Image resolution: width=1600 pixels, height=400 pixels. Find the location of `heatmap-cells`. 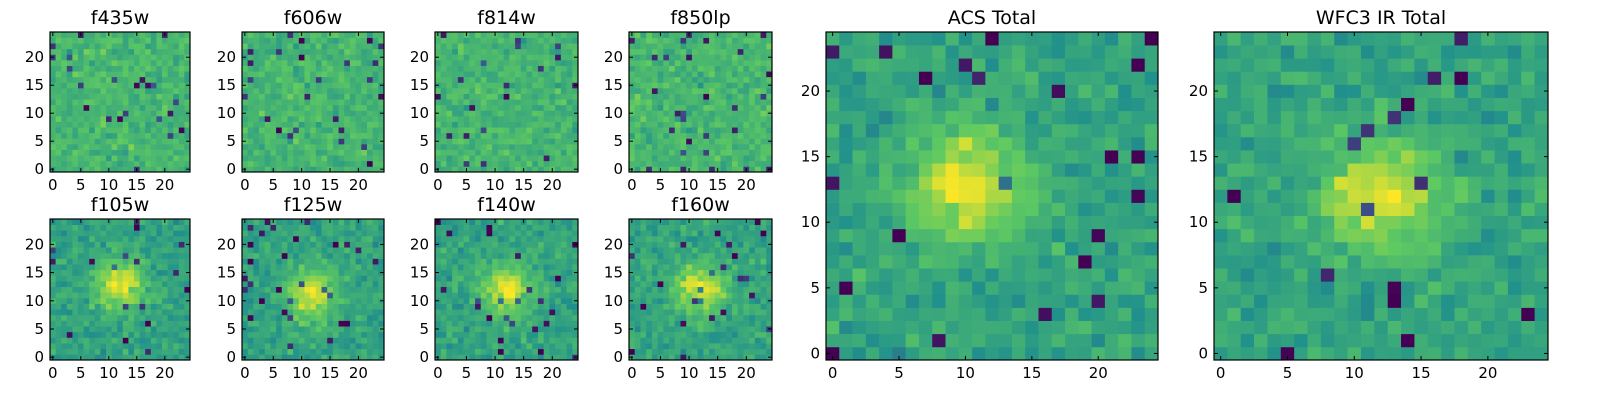

heatmap-cells is located at coordinates (120, 102).